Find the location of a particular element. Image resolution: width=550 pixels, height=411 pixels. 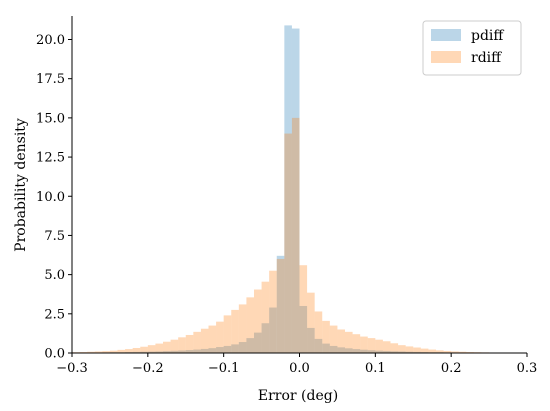

x-ticks: −0.3 −0.2 −0.1 0.0 0.1 0.2 0.3 is located at coordinates (296, 364).